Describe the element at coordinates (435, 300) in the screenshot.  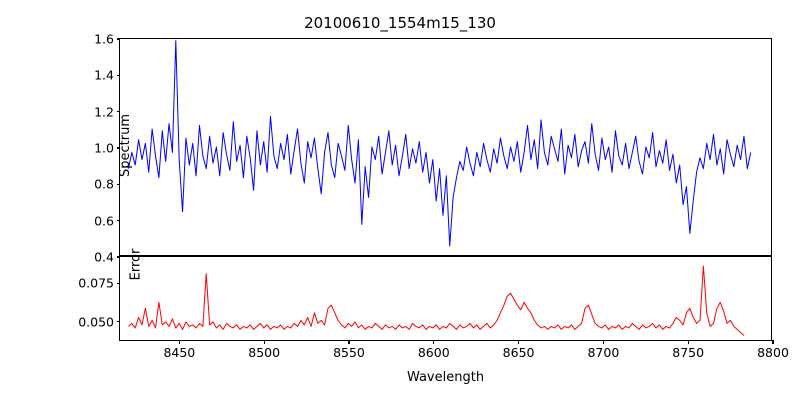
I see `error-line` at that location.